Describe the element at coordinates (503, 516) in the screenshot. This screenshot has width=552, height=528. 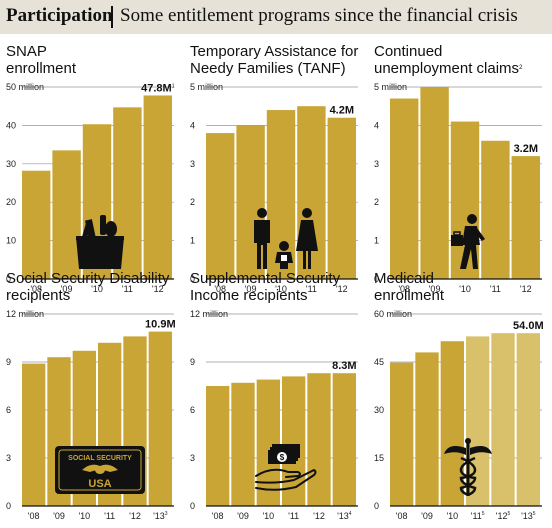
I see `x-tick-label: '125` at that location.